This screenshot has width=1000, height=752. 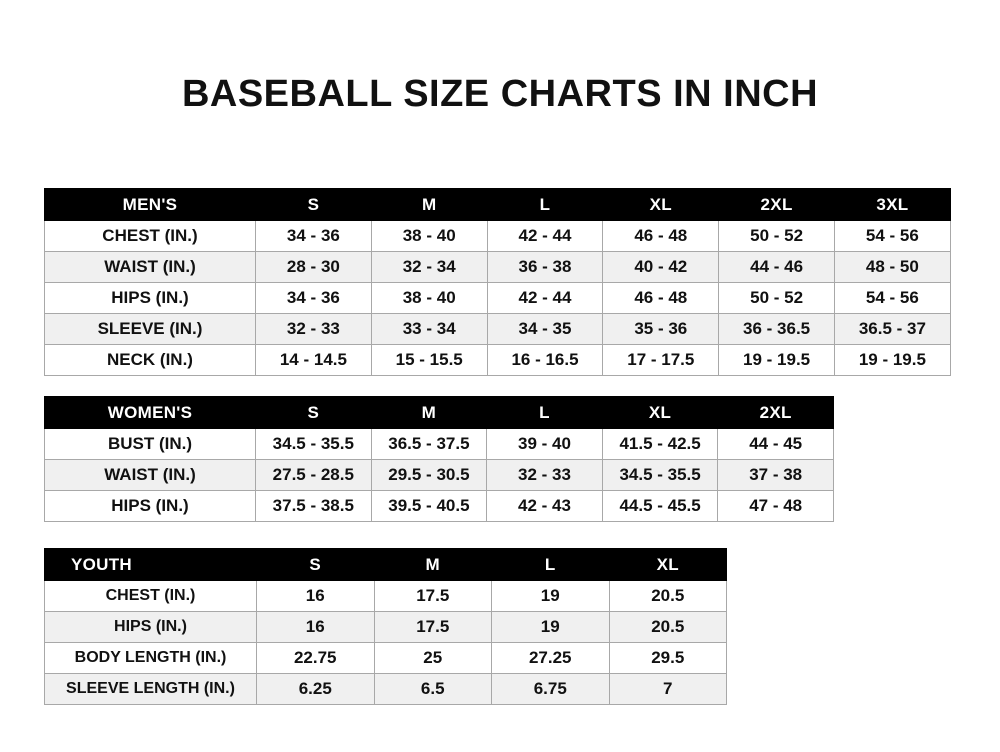 What do you see at coordinates (313, 506) in the screenshot?
I see `measurement-cell: 37.5 - 38.5` at bounding box center [313, 506].